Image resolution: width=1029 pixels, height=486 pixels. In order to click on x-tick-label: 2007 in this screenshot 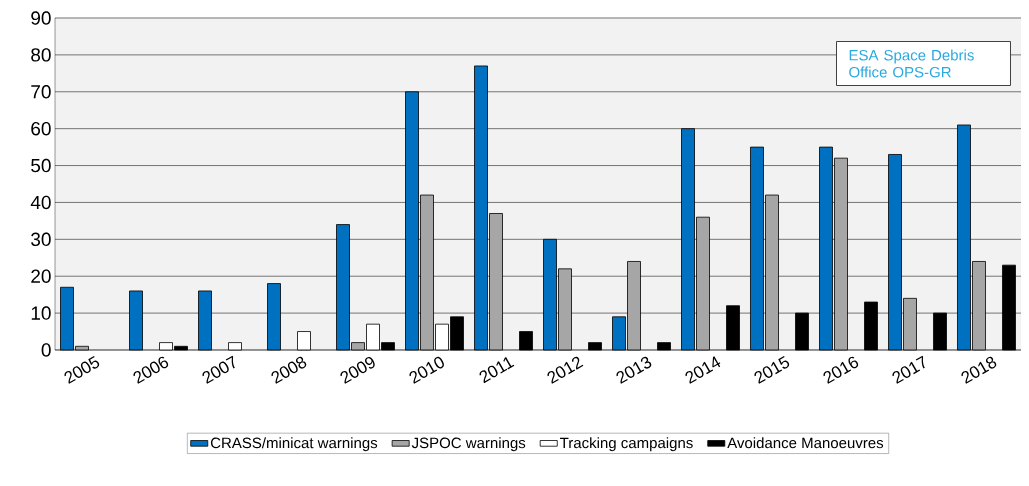, I will do `click(218, 369)`.